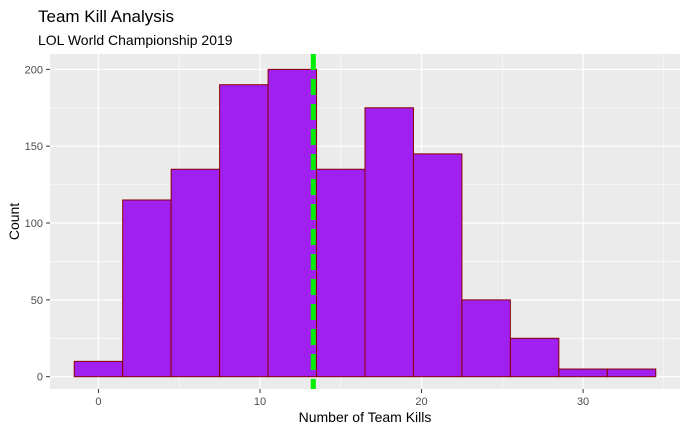  I want to click on y-tick-label: 150, so click(34, 147).